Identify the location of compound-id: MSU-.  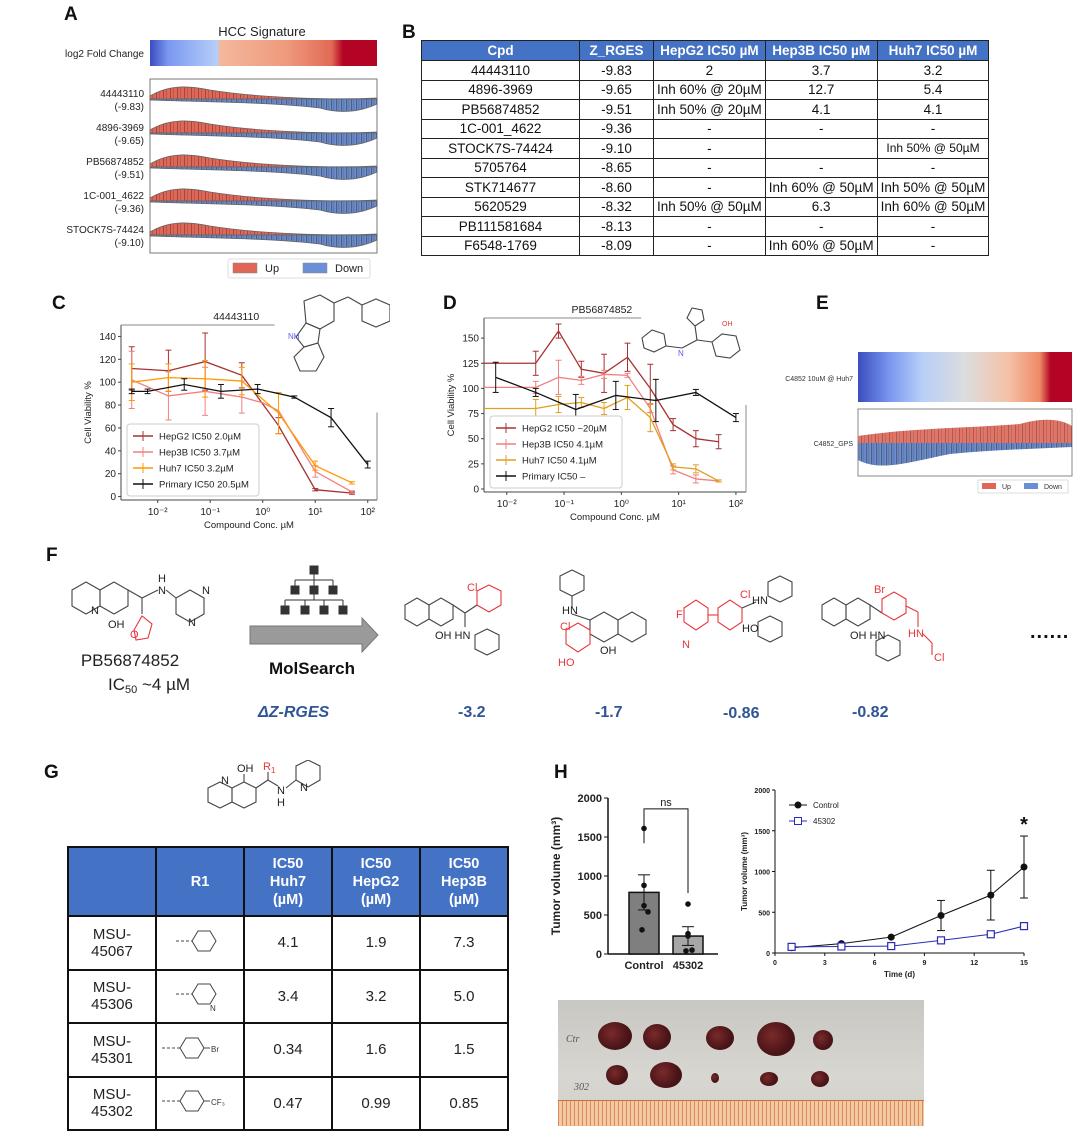
(112, 934).